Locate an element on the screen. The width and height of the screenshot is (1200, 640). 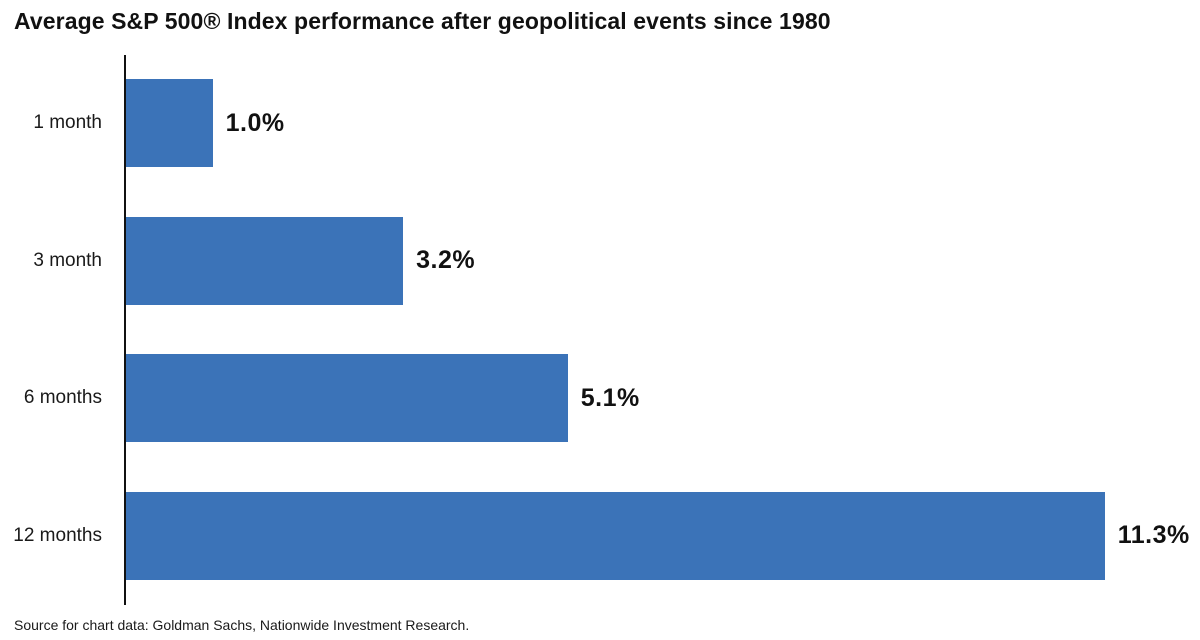
category-label: 6 months is located at coordinates (62, 398).